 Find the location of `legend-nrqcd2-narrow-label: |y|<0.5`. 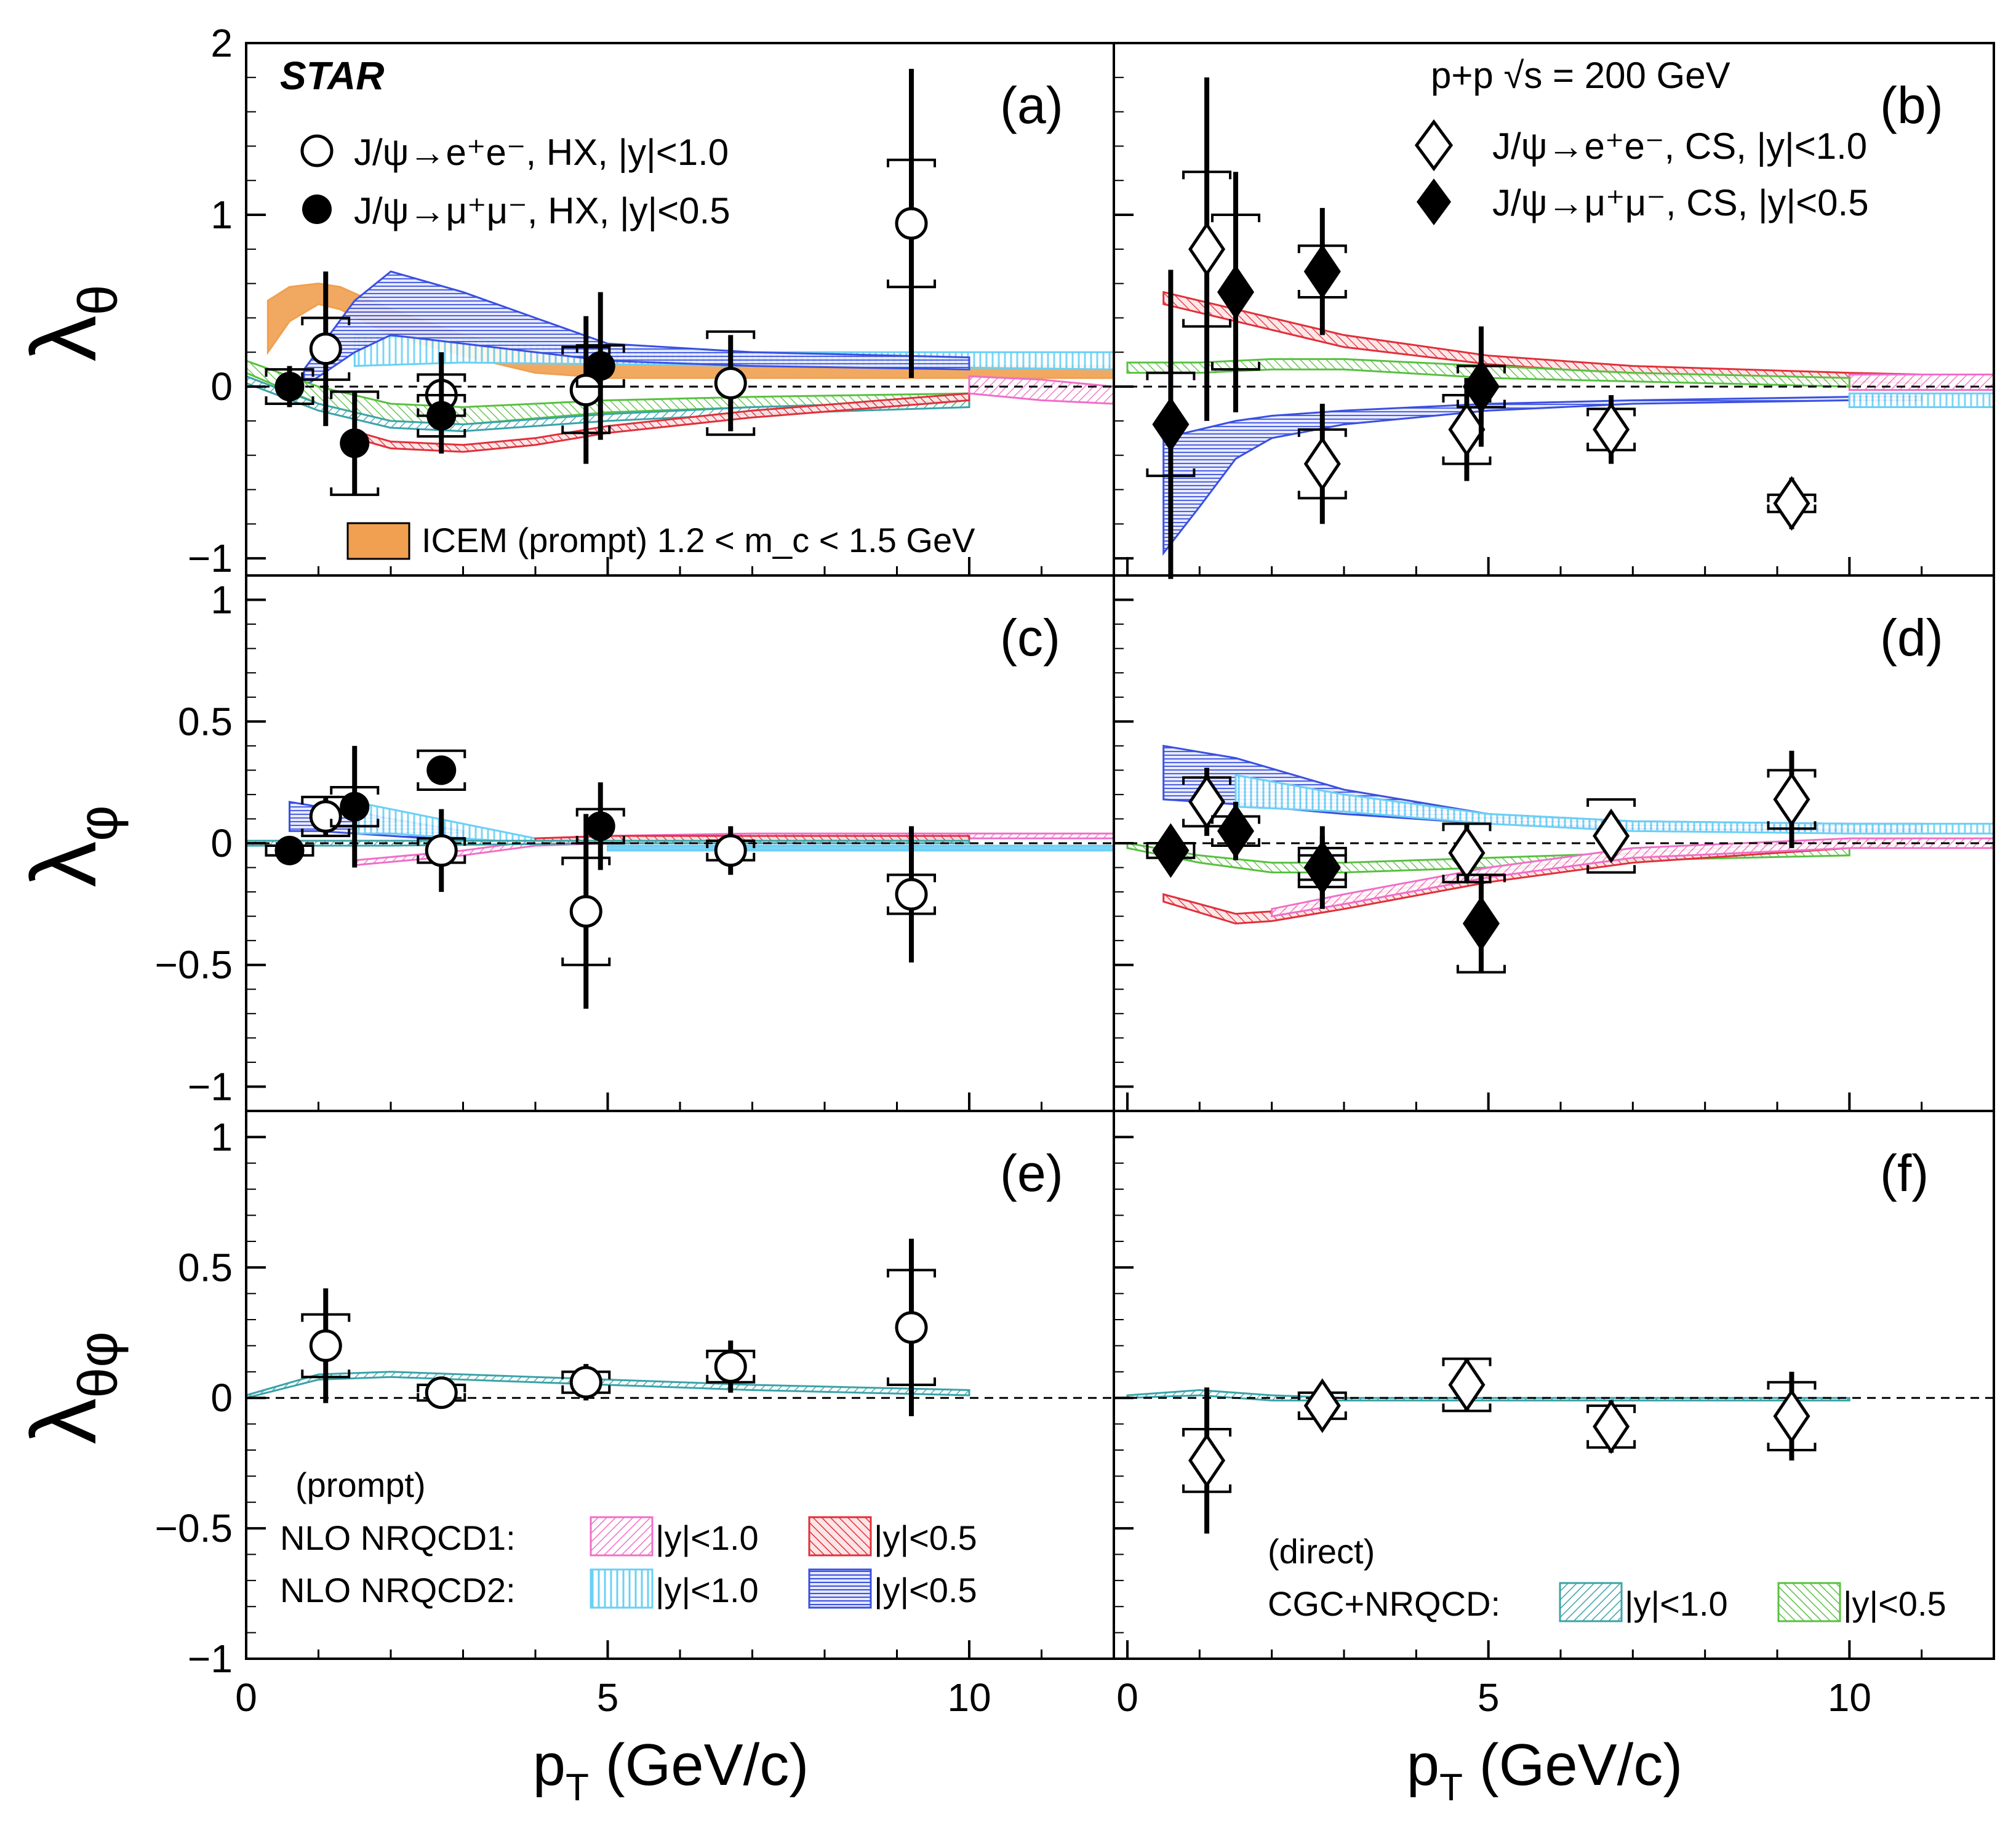

legend-nrqcd2-narrow-label: |y|<0.5 is located at coordinates (925, 1590).